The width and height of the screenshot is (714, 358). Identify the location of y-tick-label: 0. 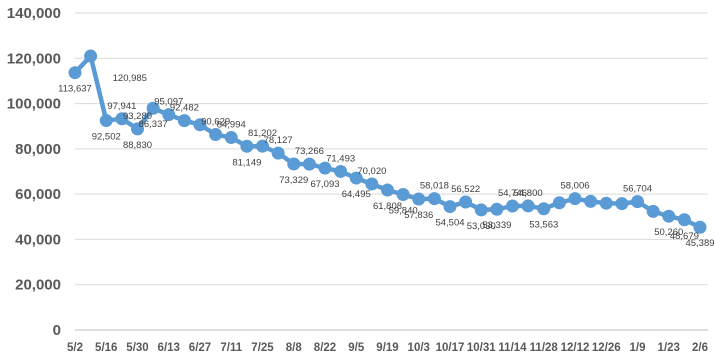
(57, 330).